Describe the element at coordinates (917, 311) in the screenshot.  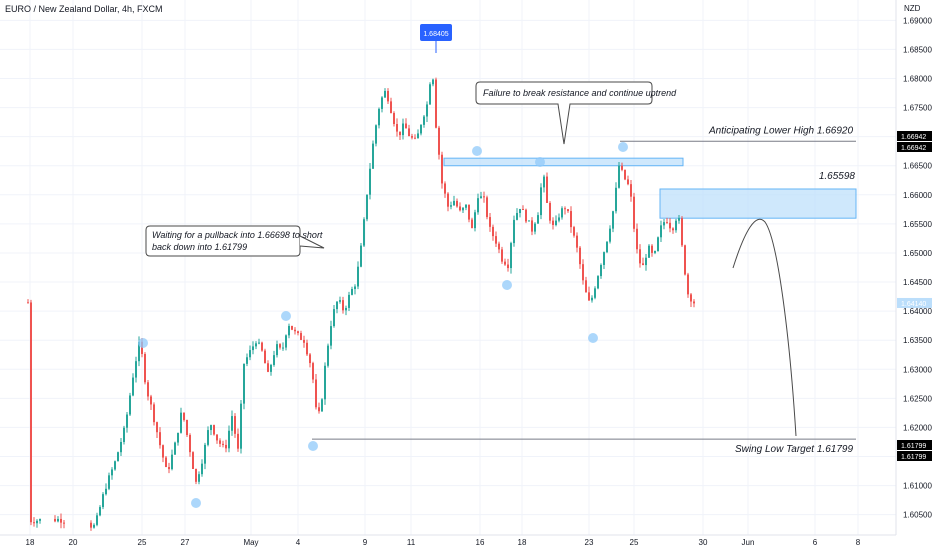
I see `price-tick-label: 1.64000` at that location.